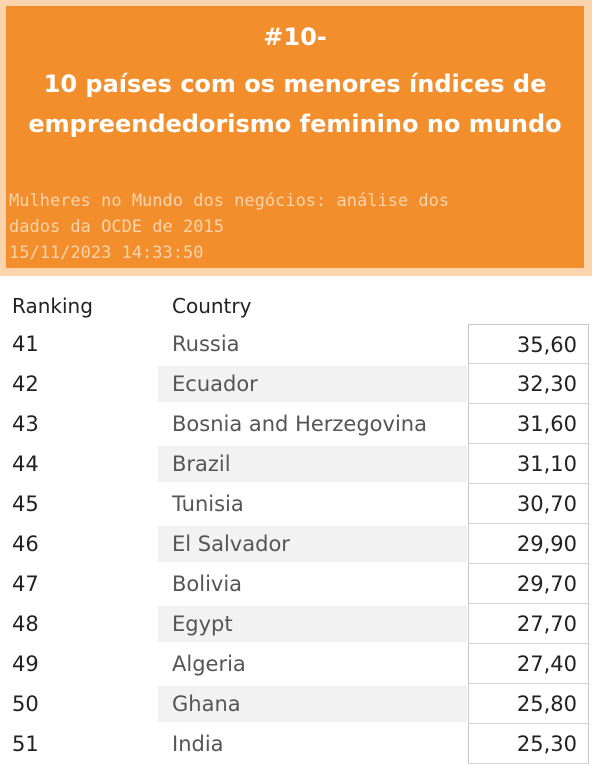 Image resolution: width=592 pixels, height=766 pixels. I want to click on country-cell: Ghana, so click(312, 704).